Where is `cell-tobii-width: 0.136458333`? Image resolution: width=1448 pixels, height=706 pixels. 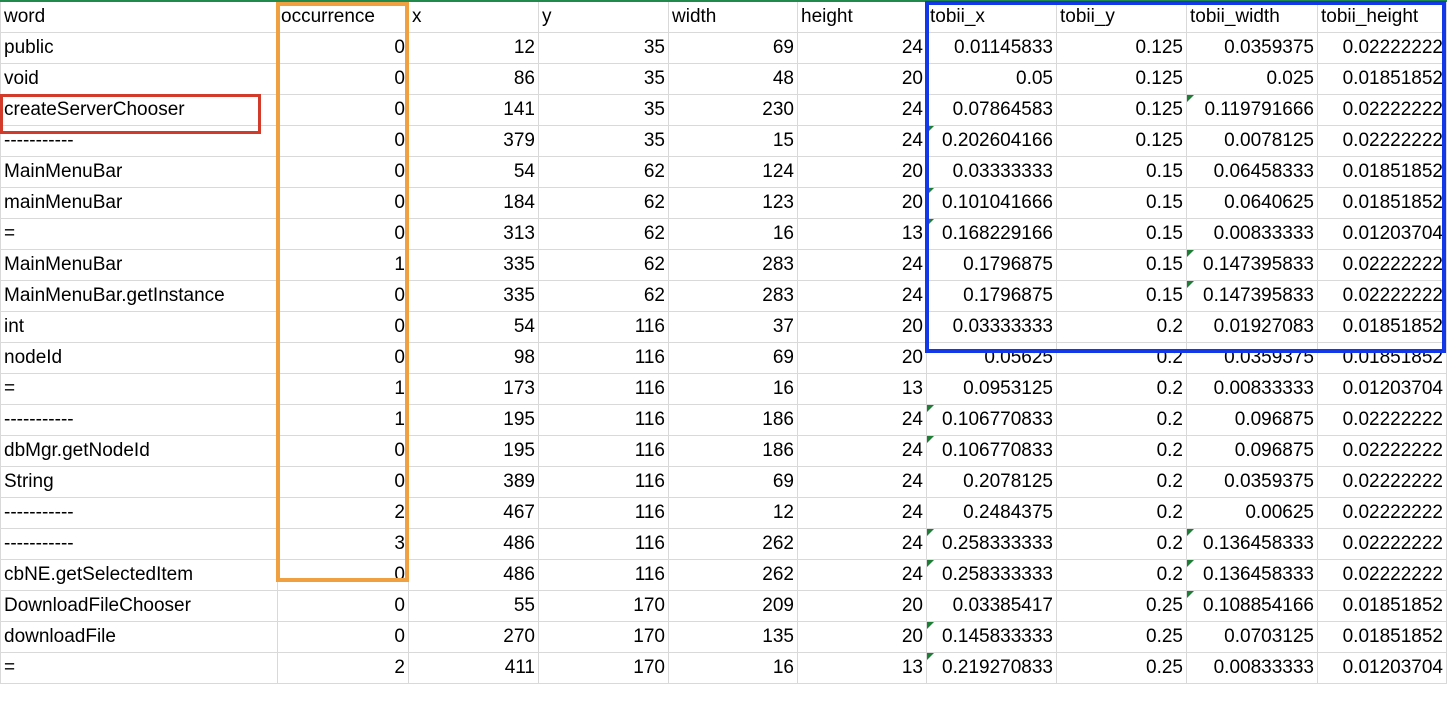 cell-tobii-width: 0.136458333 is located at coordinates (1252, 574).